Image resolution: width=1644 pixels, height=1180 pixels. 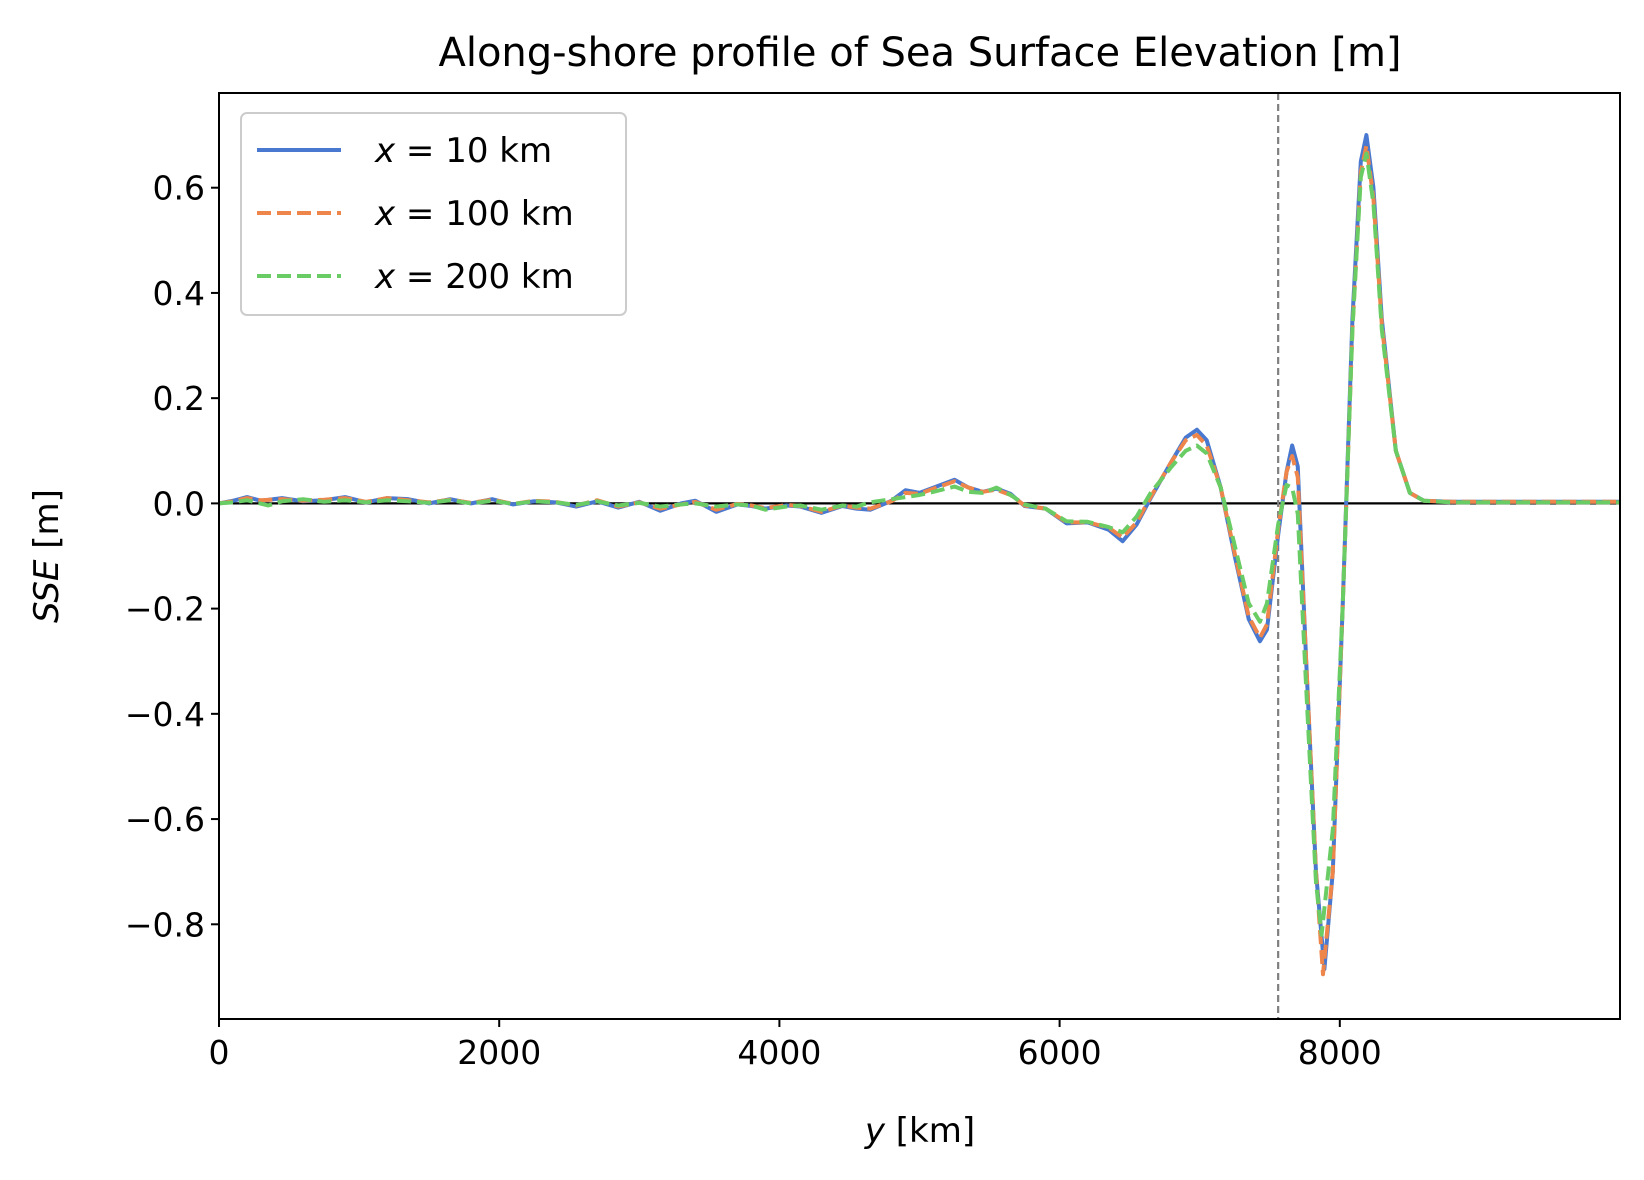 I want to click on y-tick-label: 0.0, so click(x=179, y=503).